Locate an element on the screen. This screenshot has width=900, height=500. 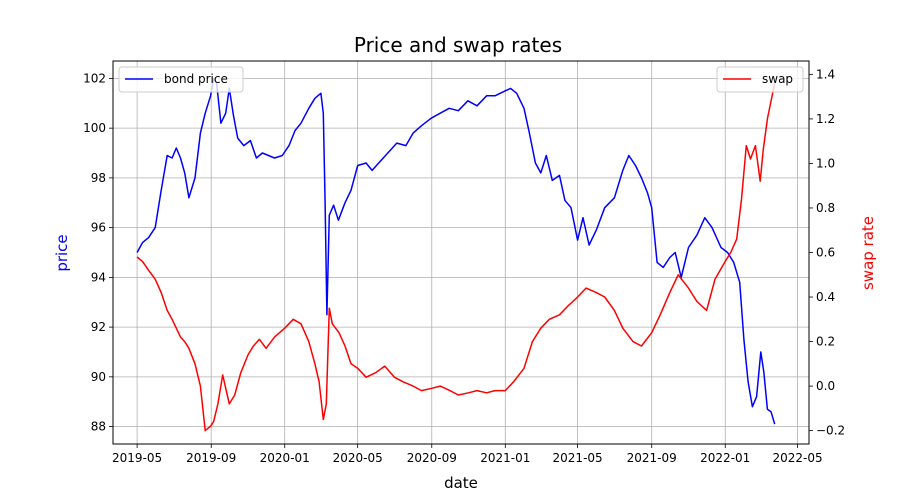
legend-right-box is located at coordinates (760, 79).